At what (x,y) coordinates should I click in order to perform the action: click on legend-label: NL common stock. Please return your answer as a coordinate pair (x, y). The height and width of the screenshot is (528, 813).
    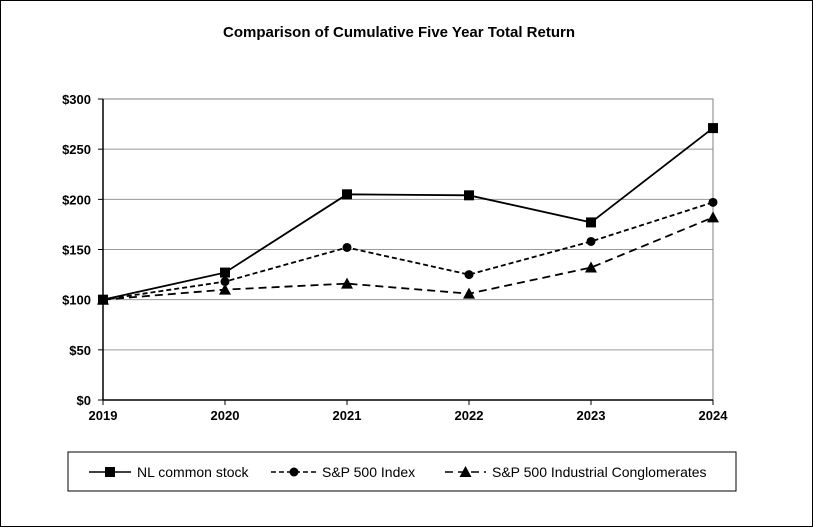
    Looking at the image, I should click on (193, 472).